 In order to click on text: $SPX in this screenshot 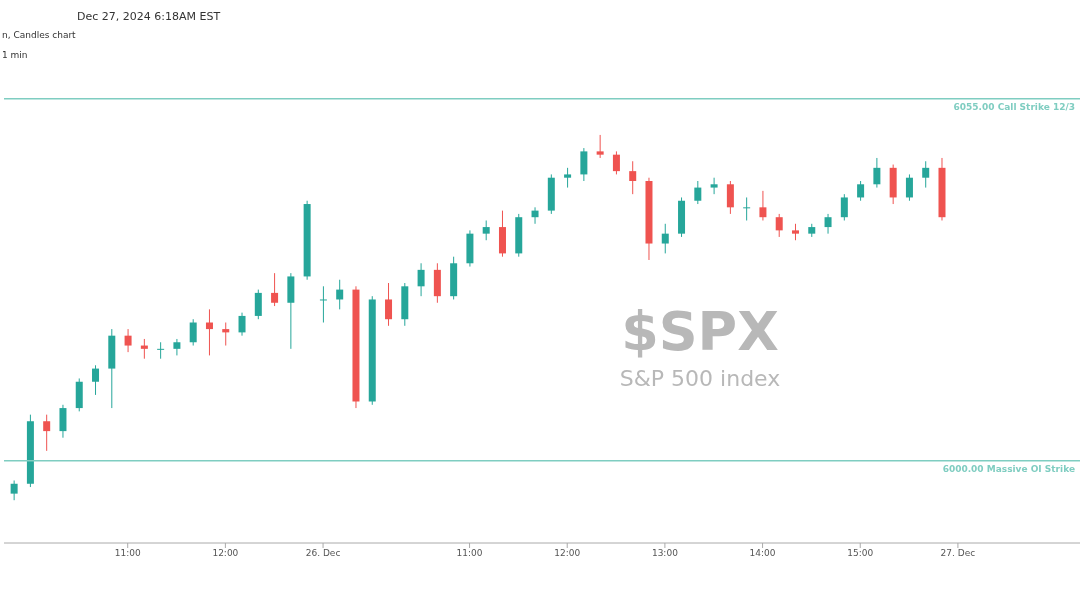, I will do `click(700, 331)`.